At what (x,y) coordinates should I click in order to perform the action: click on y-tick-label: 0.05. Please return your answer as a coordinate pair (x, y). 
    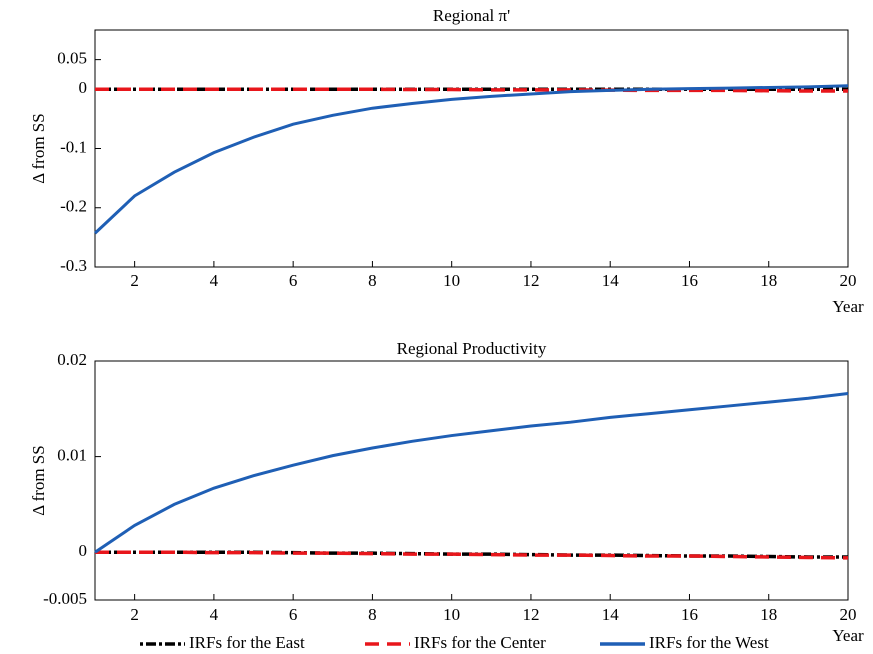
    Looking at the image, I should click on (72, 58).